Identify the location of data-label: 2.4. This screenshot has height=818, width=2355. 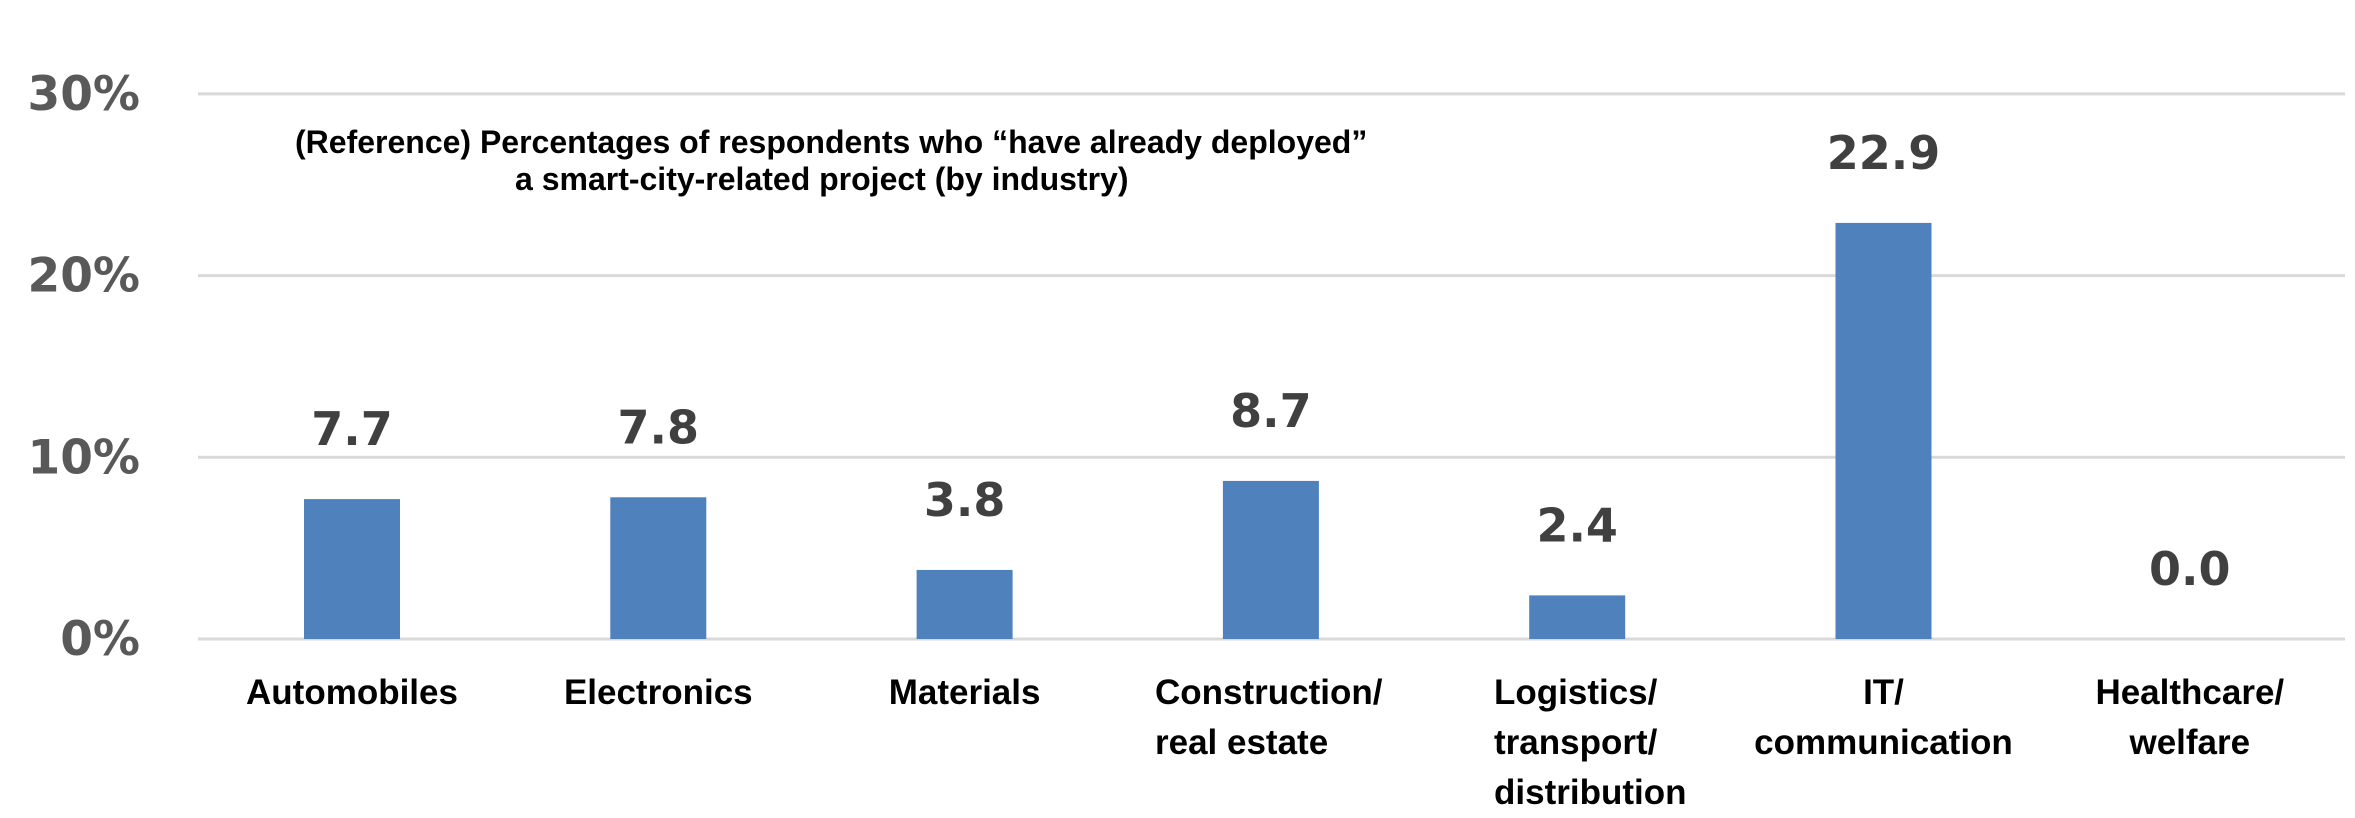
(1577, 525).